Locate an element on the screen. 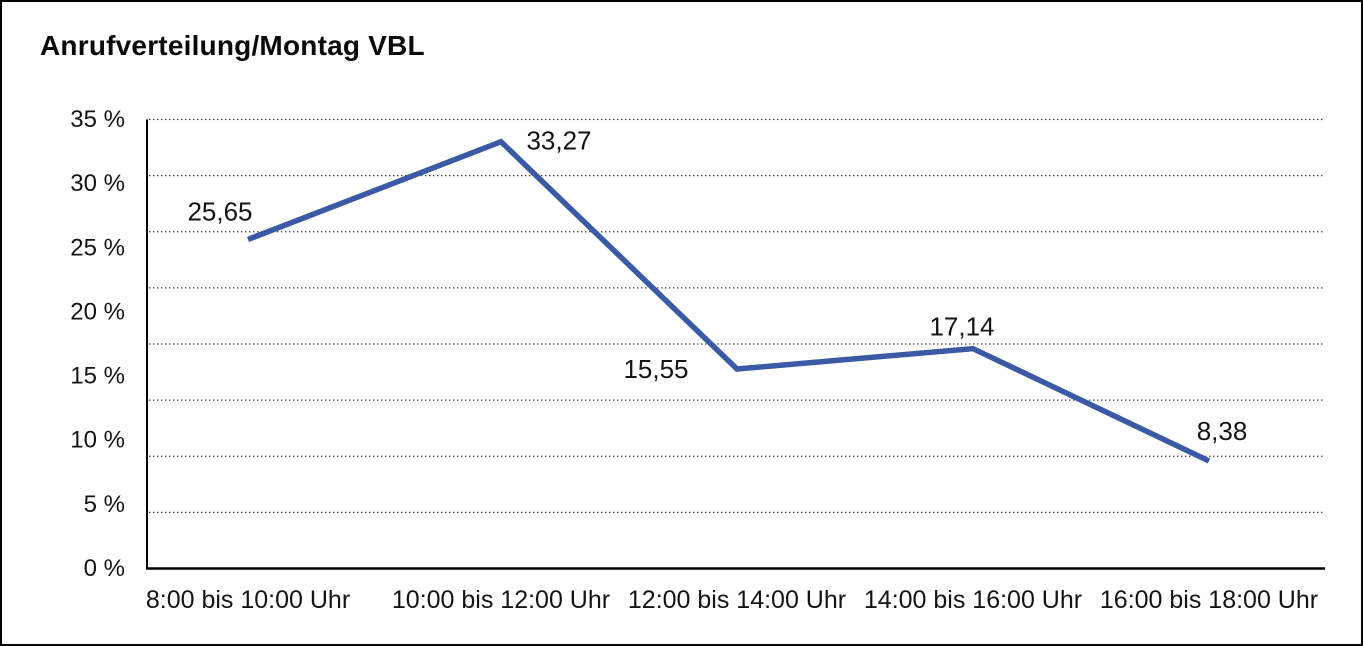  x-category-label: 8:00 bis 10:00 Uhr is located at coordinates (248, 600).